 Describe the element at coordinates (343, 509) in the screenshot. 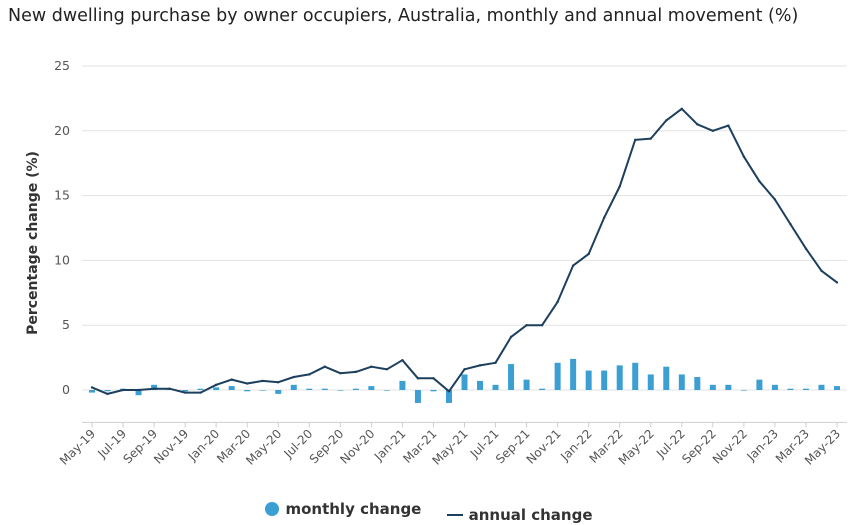

I see `legend-item-monthly: monthly change` at that location.